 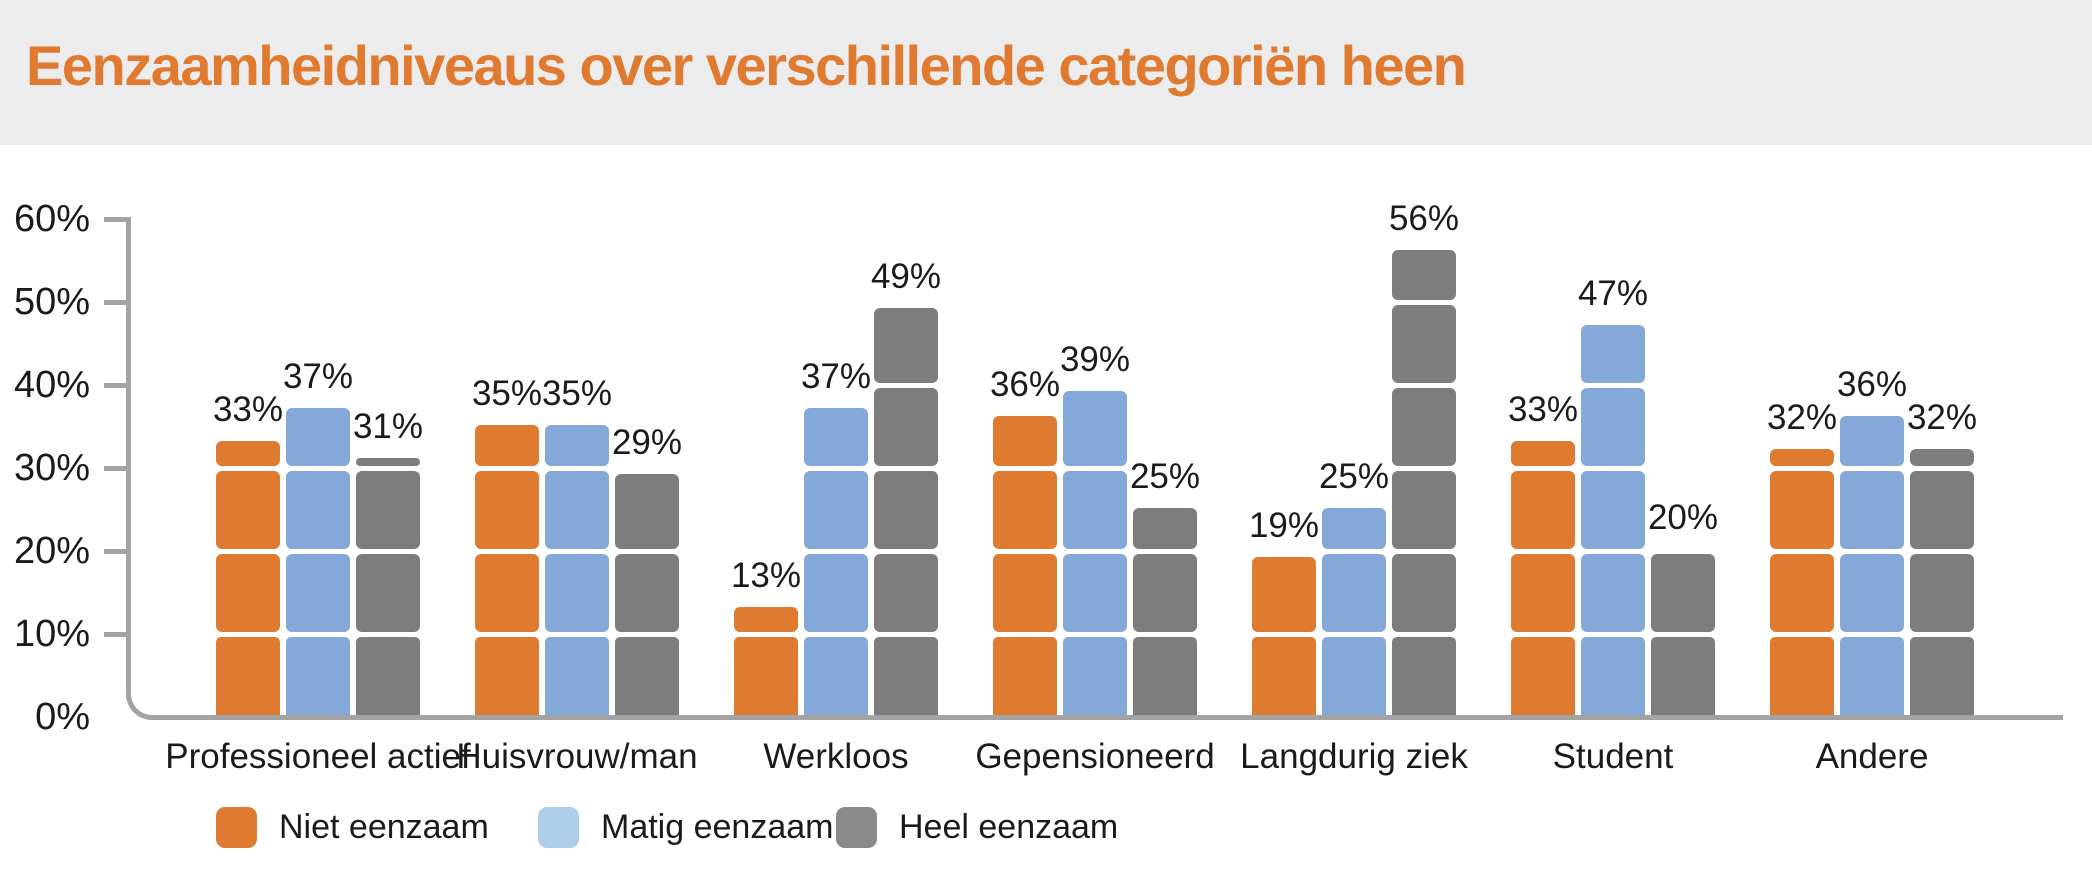 What do you see at coordinates (1802, 418) in the screenshot?
I see `bar-value-label: 32%` at bounding box center [1802, 418].